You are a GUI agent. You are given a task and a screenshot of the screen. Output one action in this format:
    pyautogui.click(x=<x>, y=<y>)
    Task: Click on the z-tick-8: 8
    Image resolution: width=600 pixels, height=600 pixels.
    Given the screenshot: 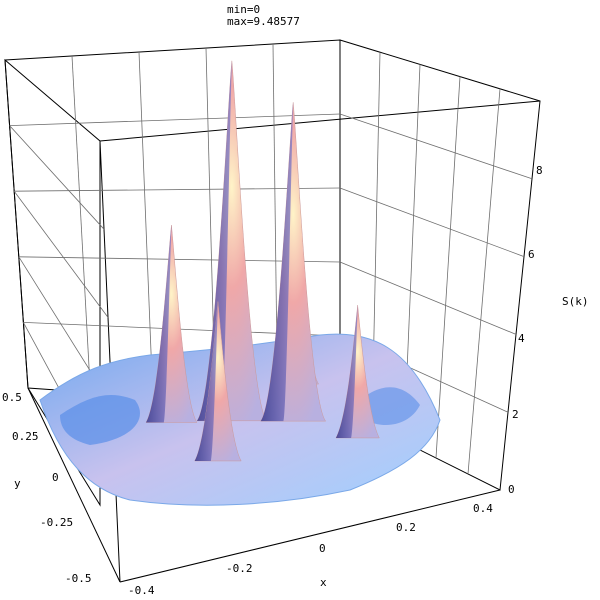 What is the action you would take?
    pyautogui.click(x=539, y=170)
    